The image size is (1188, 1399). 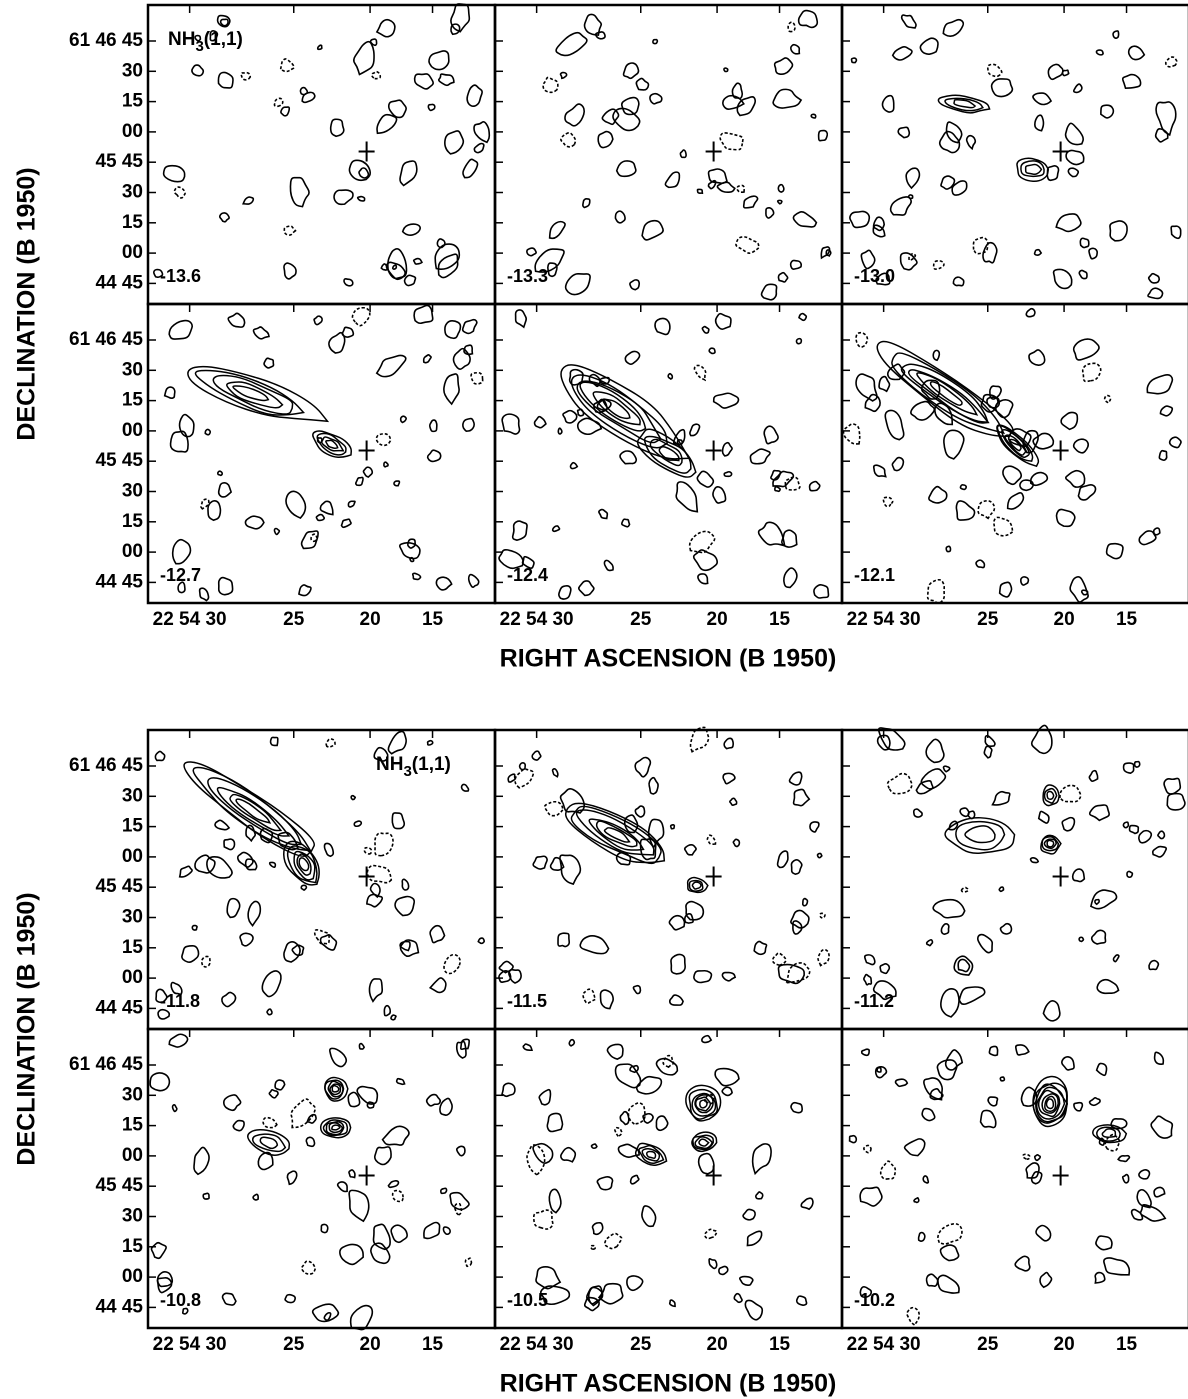 I want to click on velocity-label: -13.6, so click(x=180, y=276).